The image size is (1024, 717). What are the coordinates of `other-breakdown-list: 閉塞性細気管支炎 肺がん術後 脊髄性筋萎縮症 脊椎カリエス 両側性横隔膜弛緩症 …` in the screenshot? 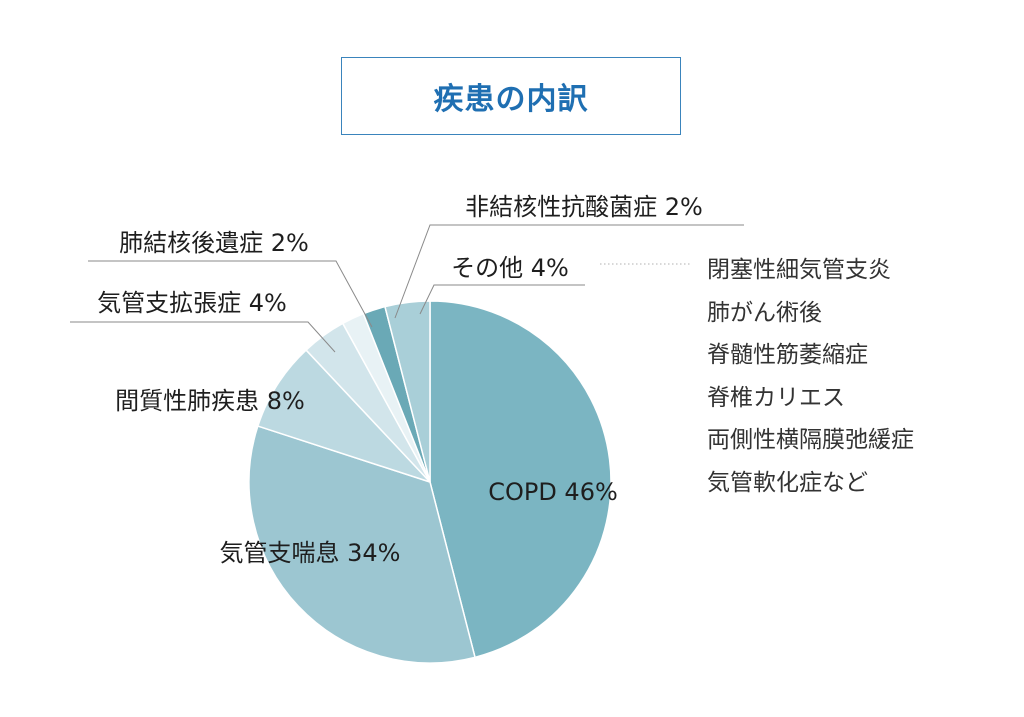 It's located at (810, 376).